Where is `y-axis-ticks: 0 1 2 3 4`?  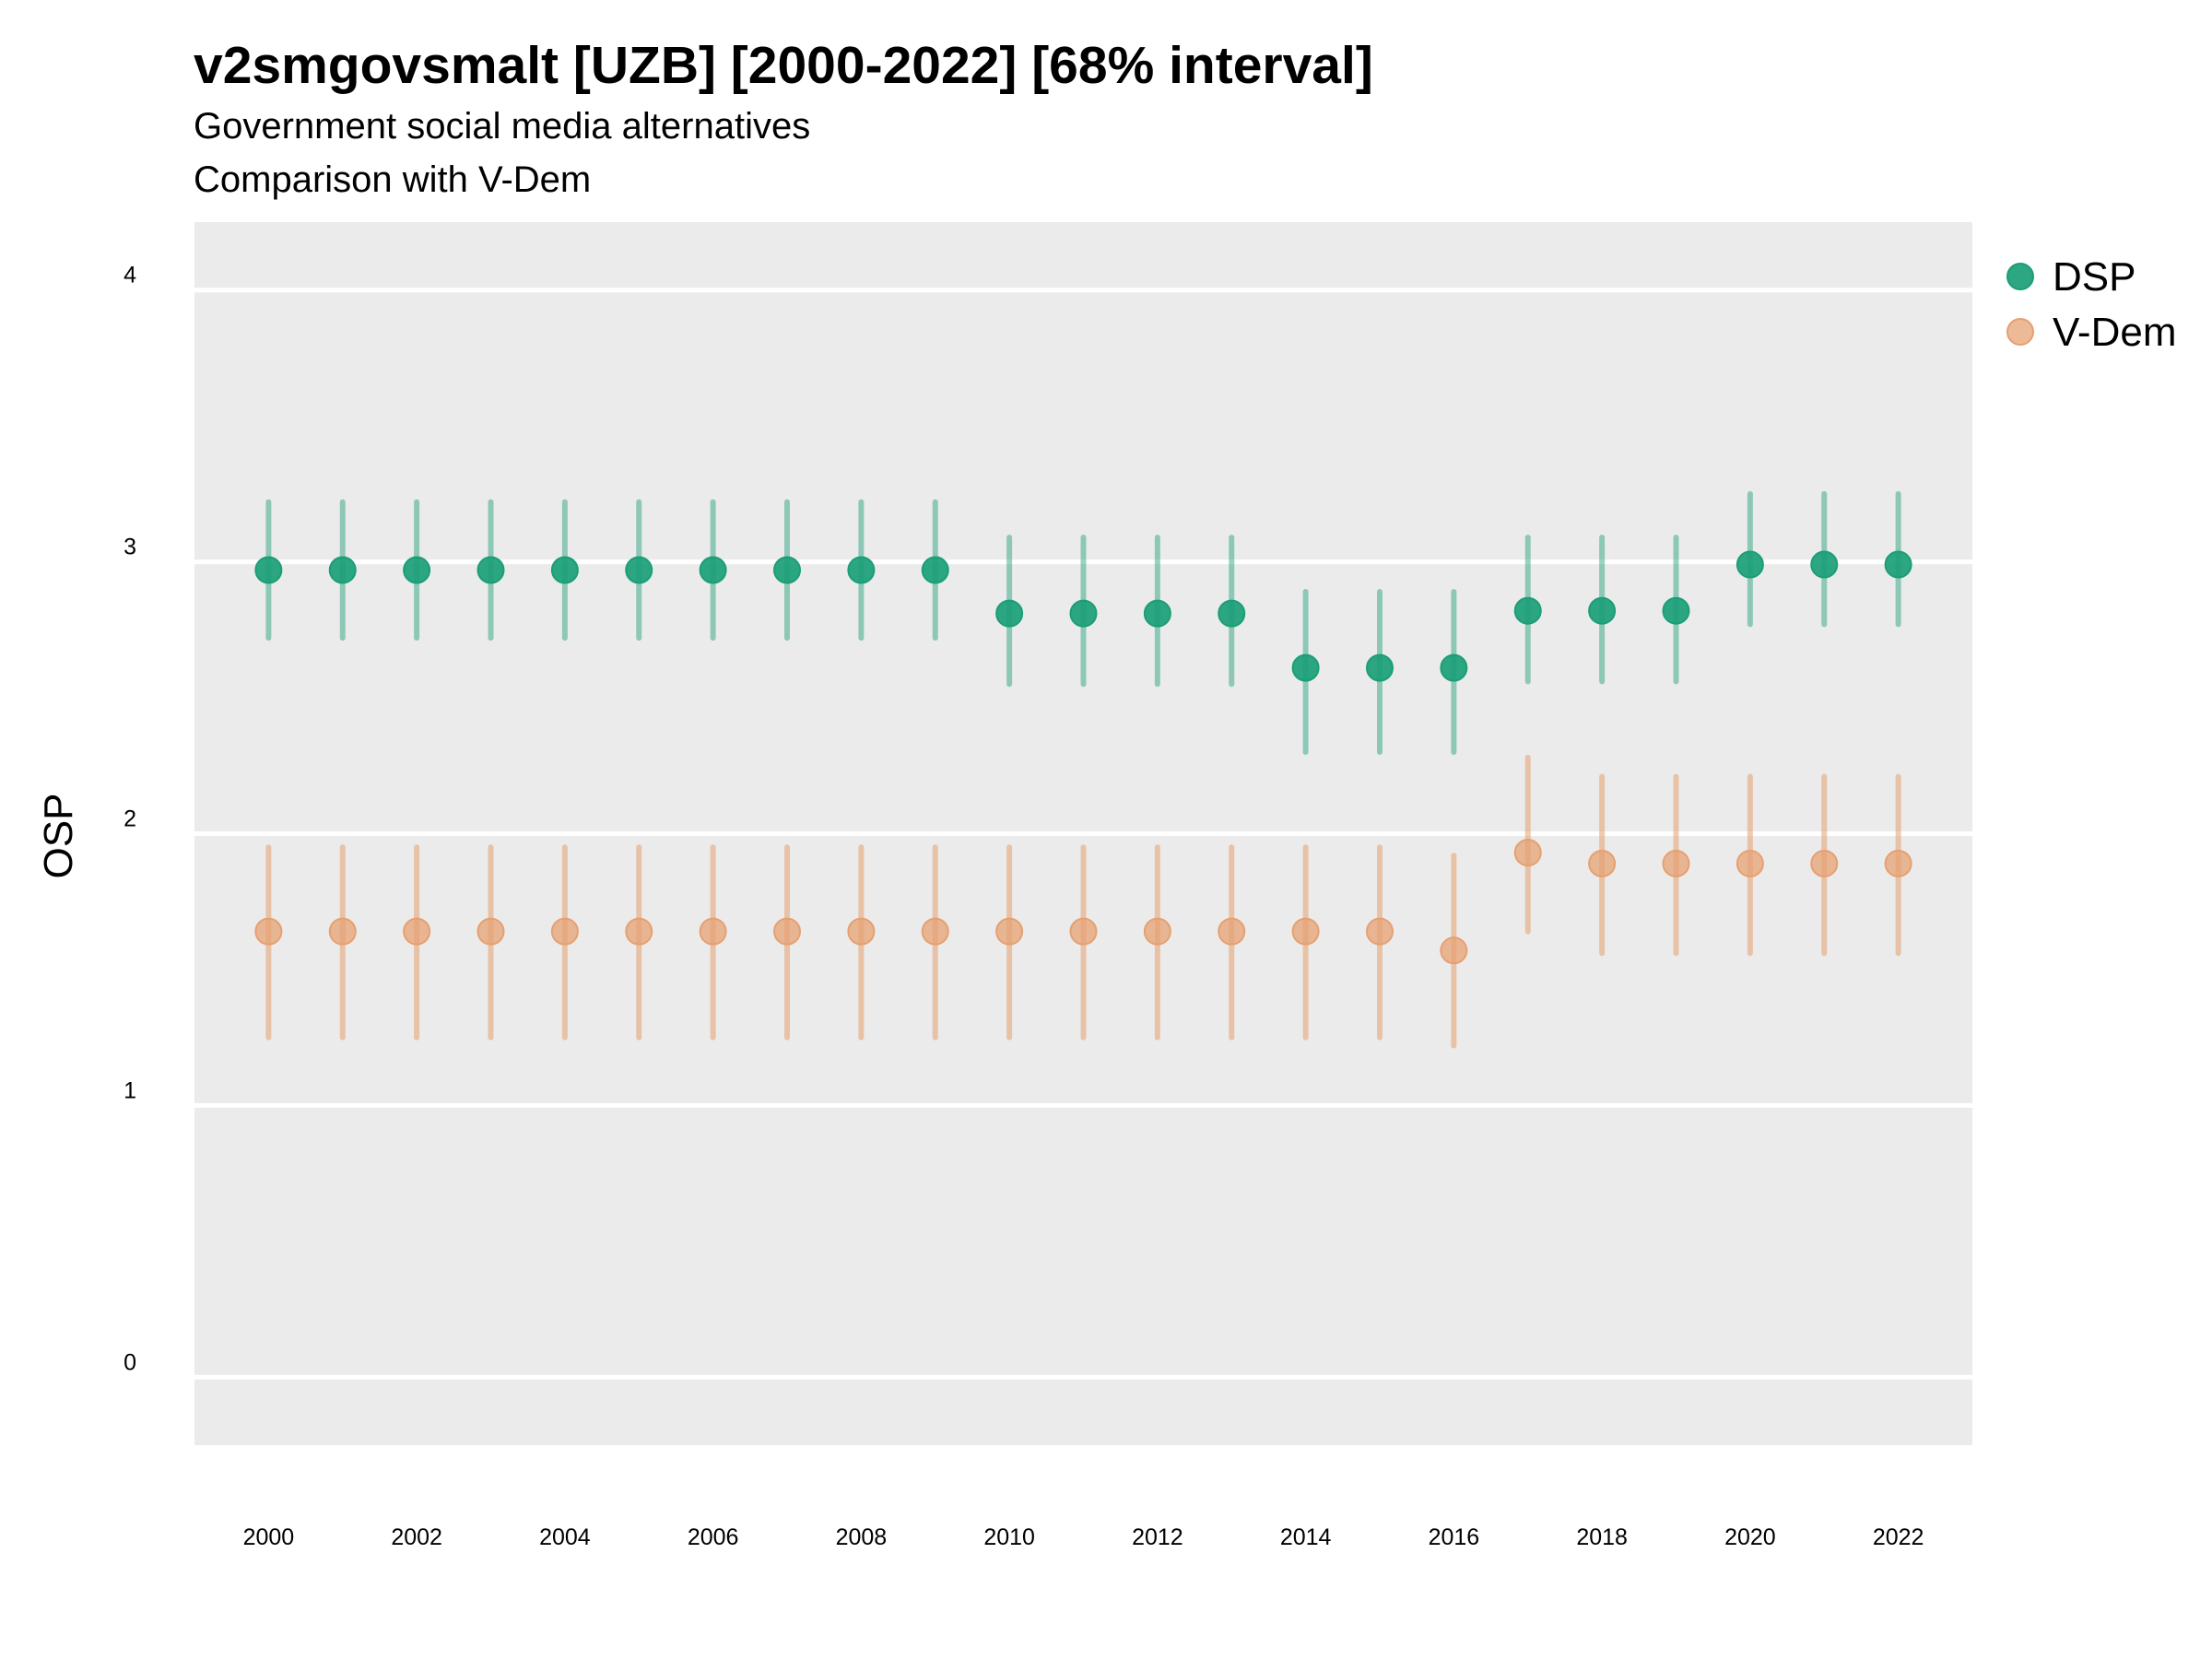
y-axis-ticks: 0 1 2 3 4 is located at coordinates (130, 819).